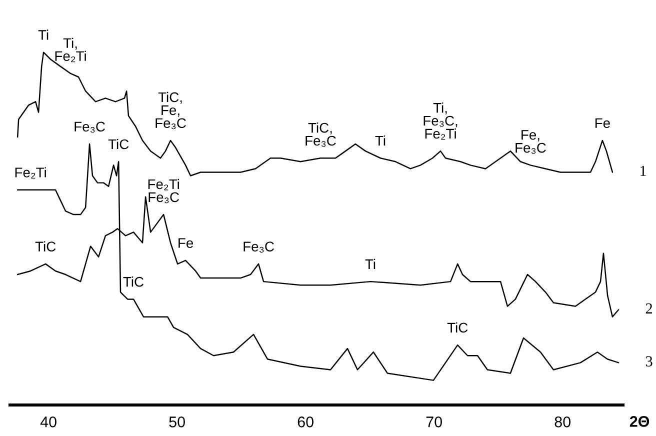 The width and height of the screenshot is (656, 436). I want to click on series-label: 1, so click(643, 171).